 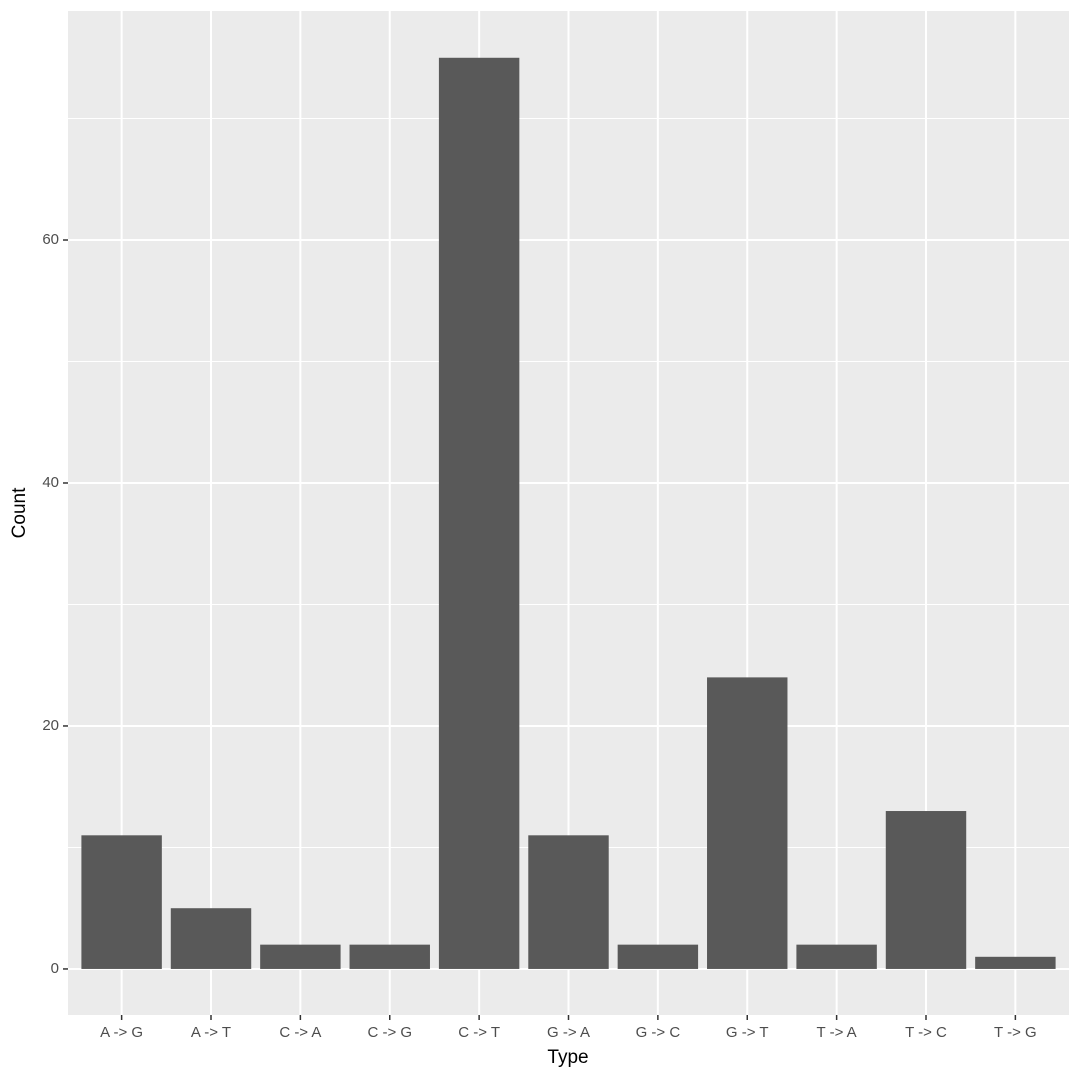 I want to click on x-tick-label: G -> A, so click(x=568, y=1032).